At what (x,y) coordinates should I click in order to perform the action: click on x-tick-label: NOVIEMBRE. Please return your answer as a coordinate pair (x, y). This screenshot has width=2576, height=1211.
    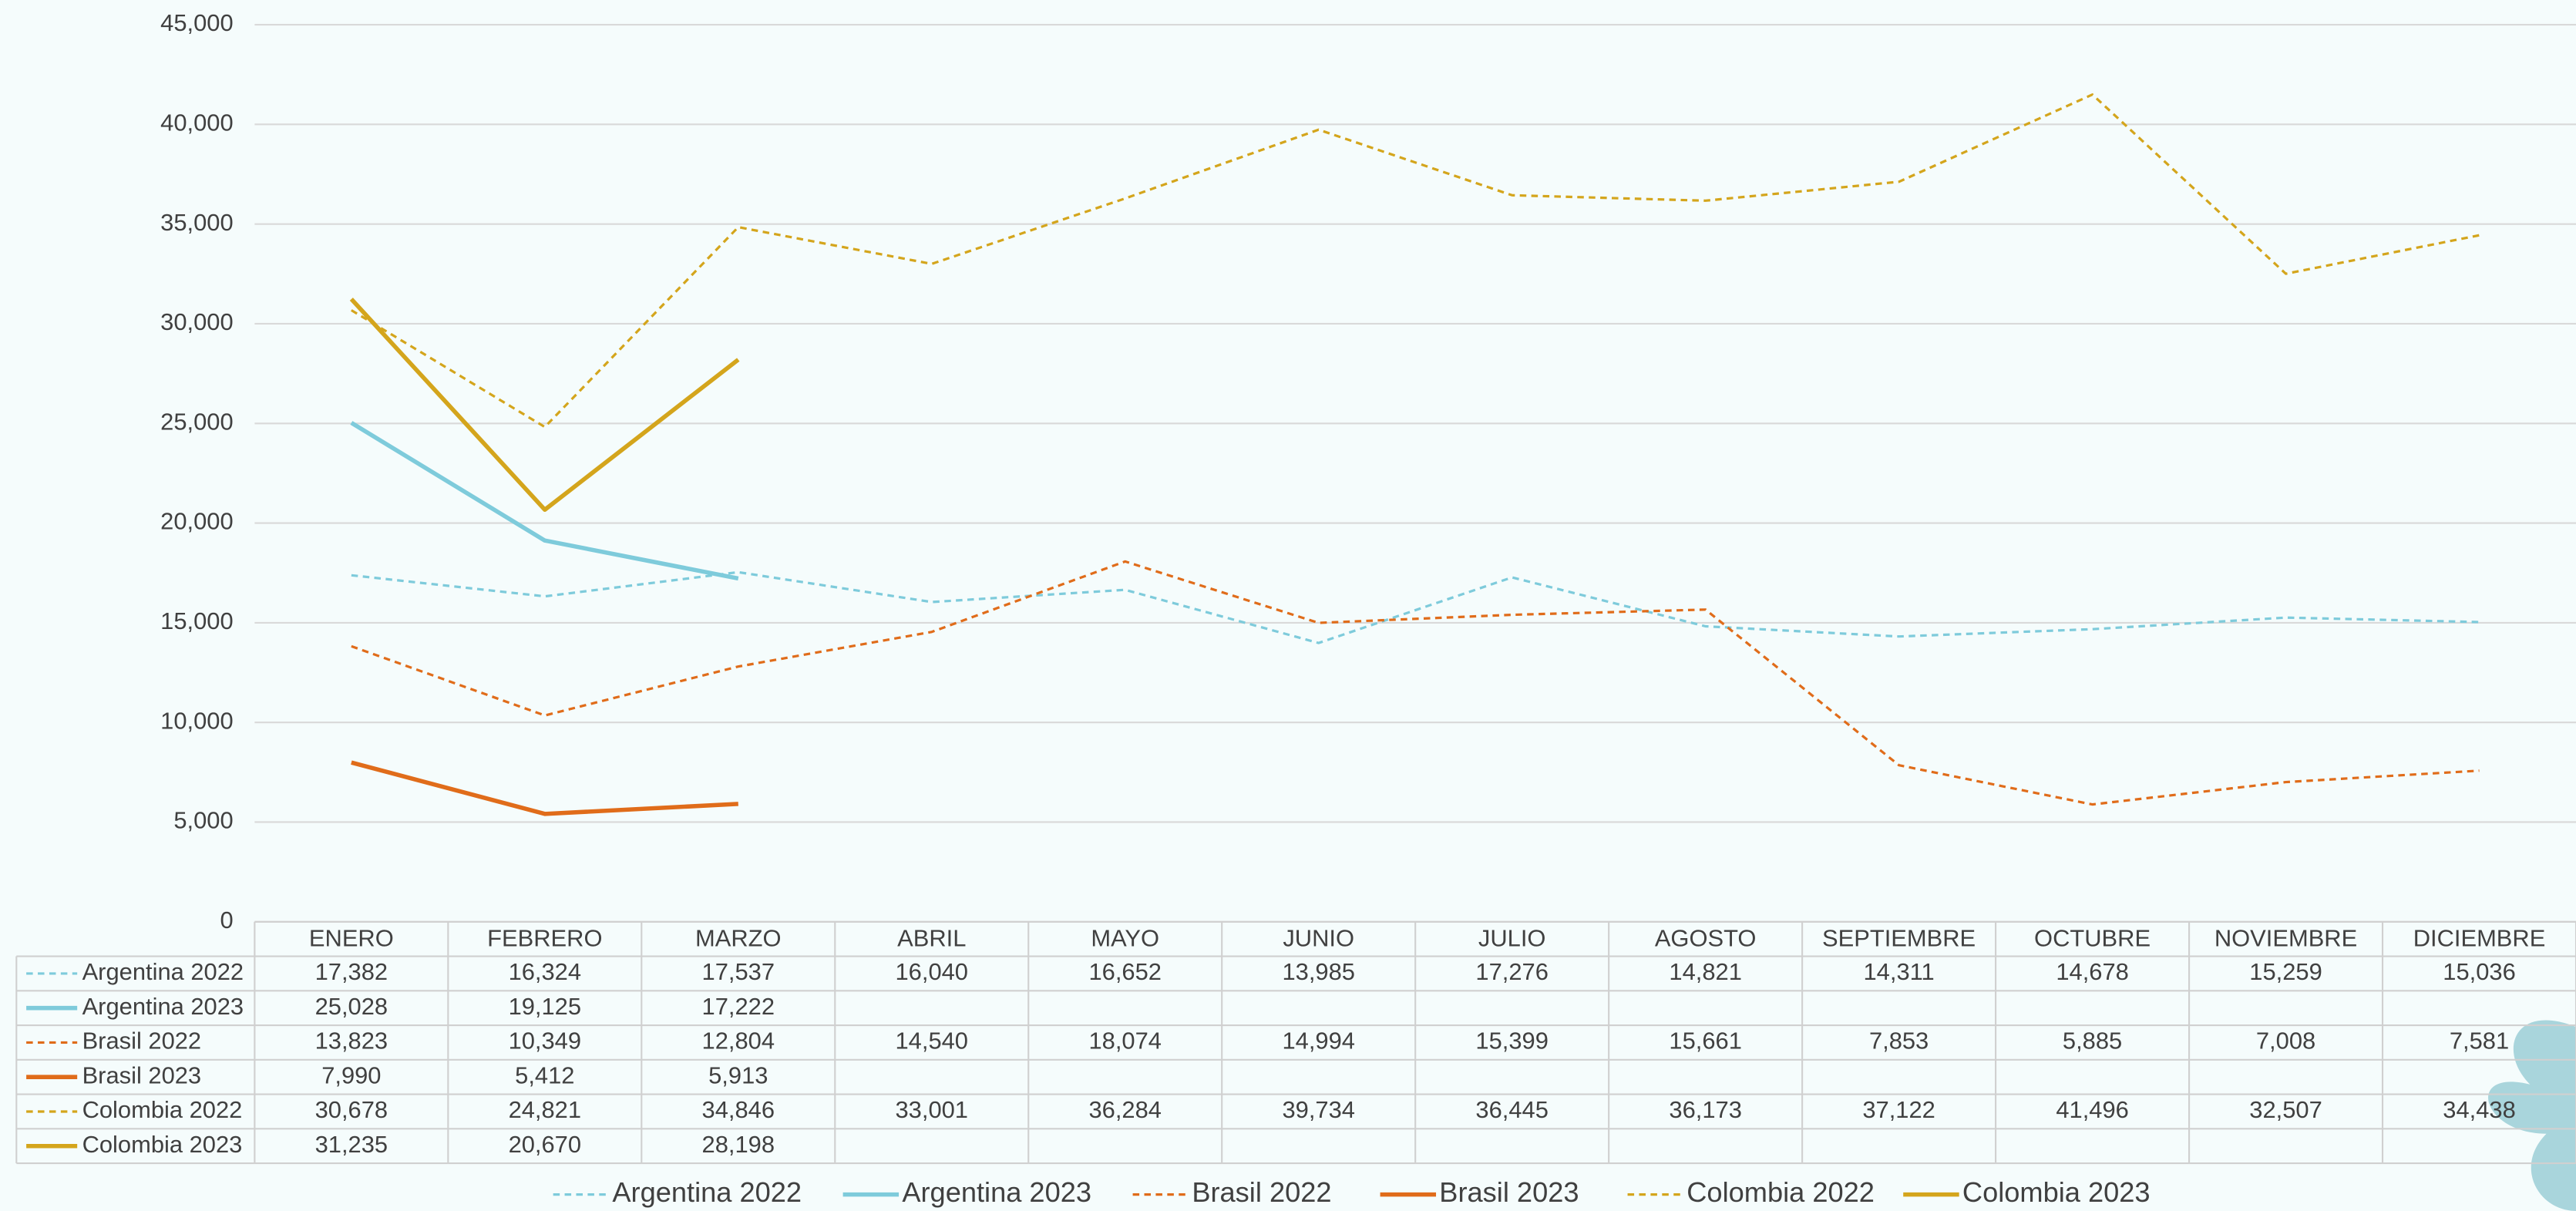
    Looking at the image, I should click on (2285, 937).